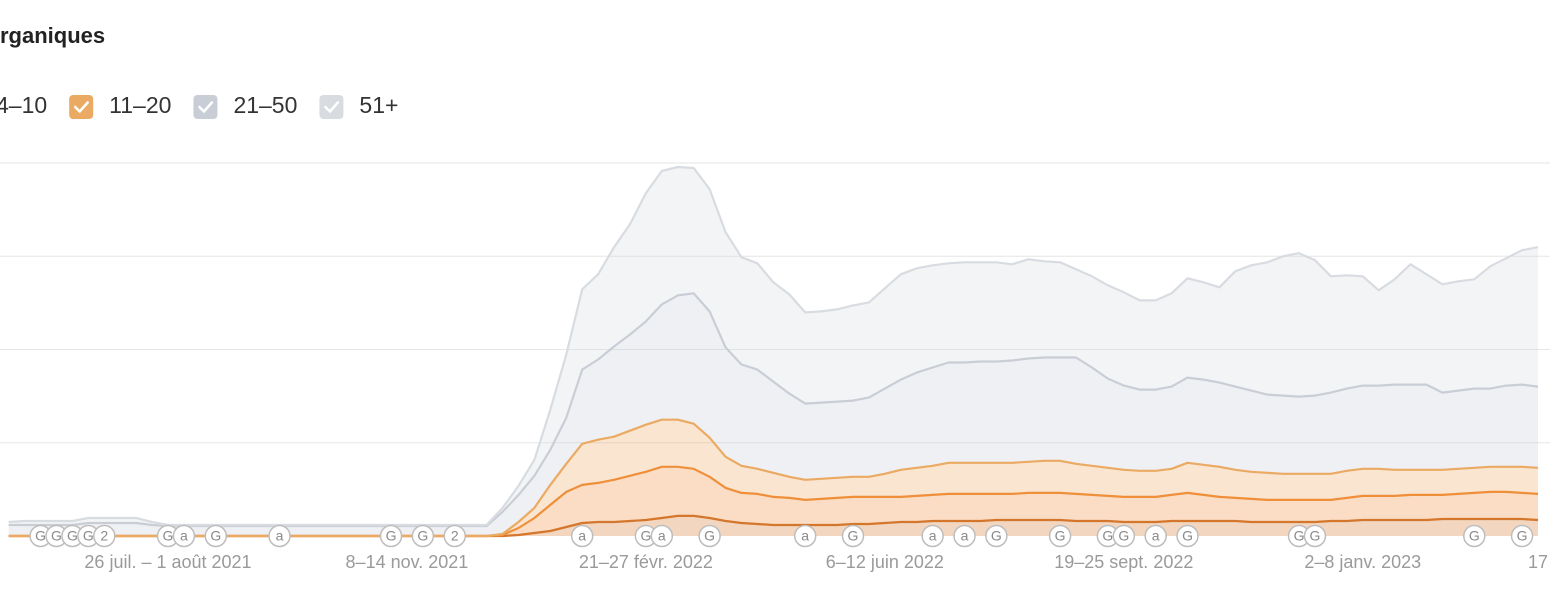 The height and width of the screenshot is (594, 1550). Describe the element at coordinates (773, 501) in the screenshot. I see `area` at that location.